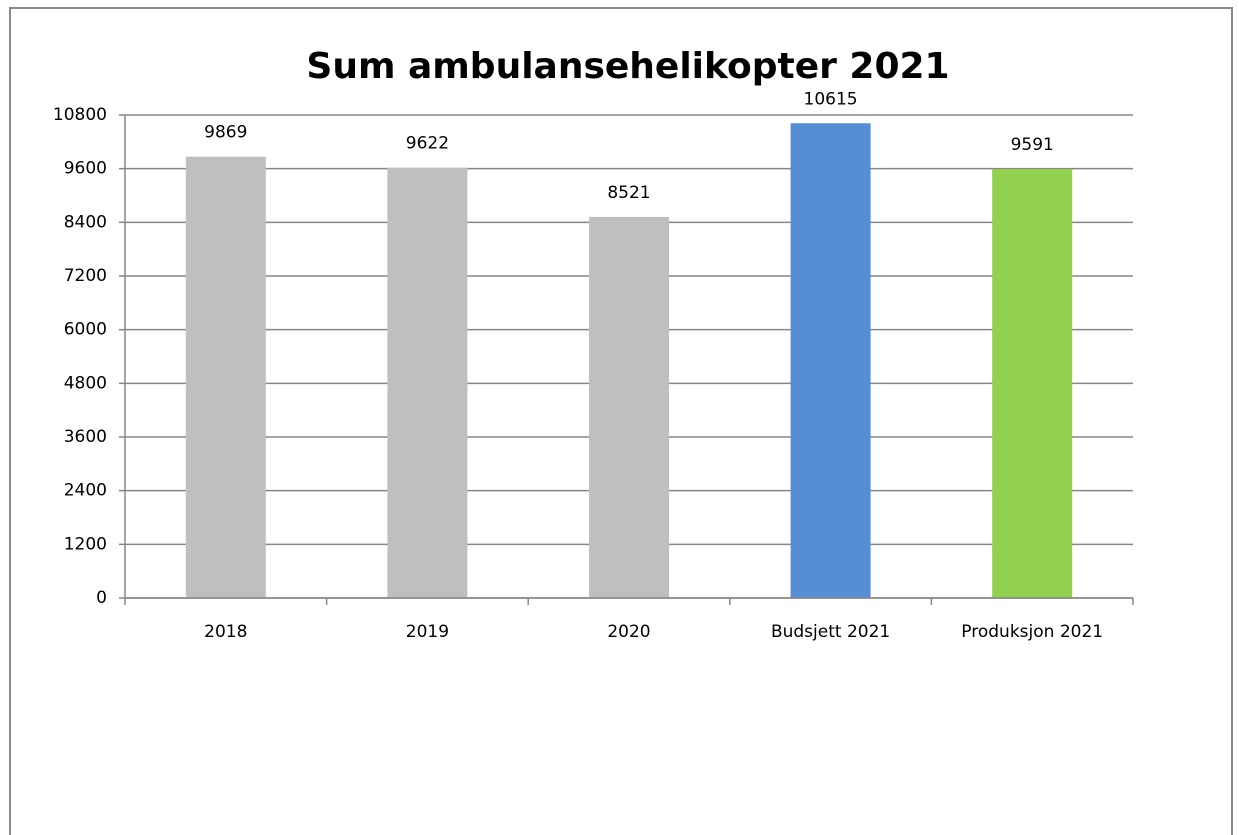 This screenshot has width=1239, height=835. Describe the element at coordinates (427, 632) in the screenshot. I see `x-tick-label: 2019` at that location.